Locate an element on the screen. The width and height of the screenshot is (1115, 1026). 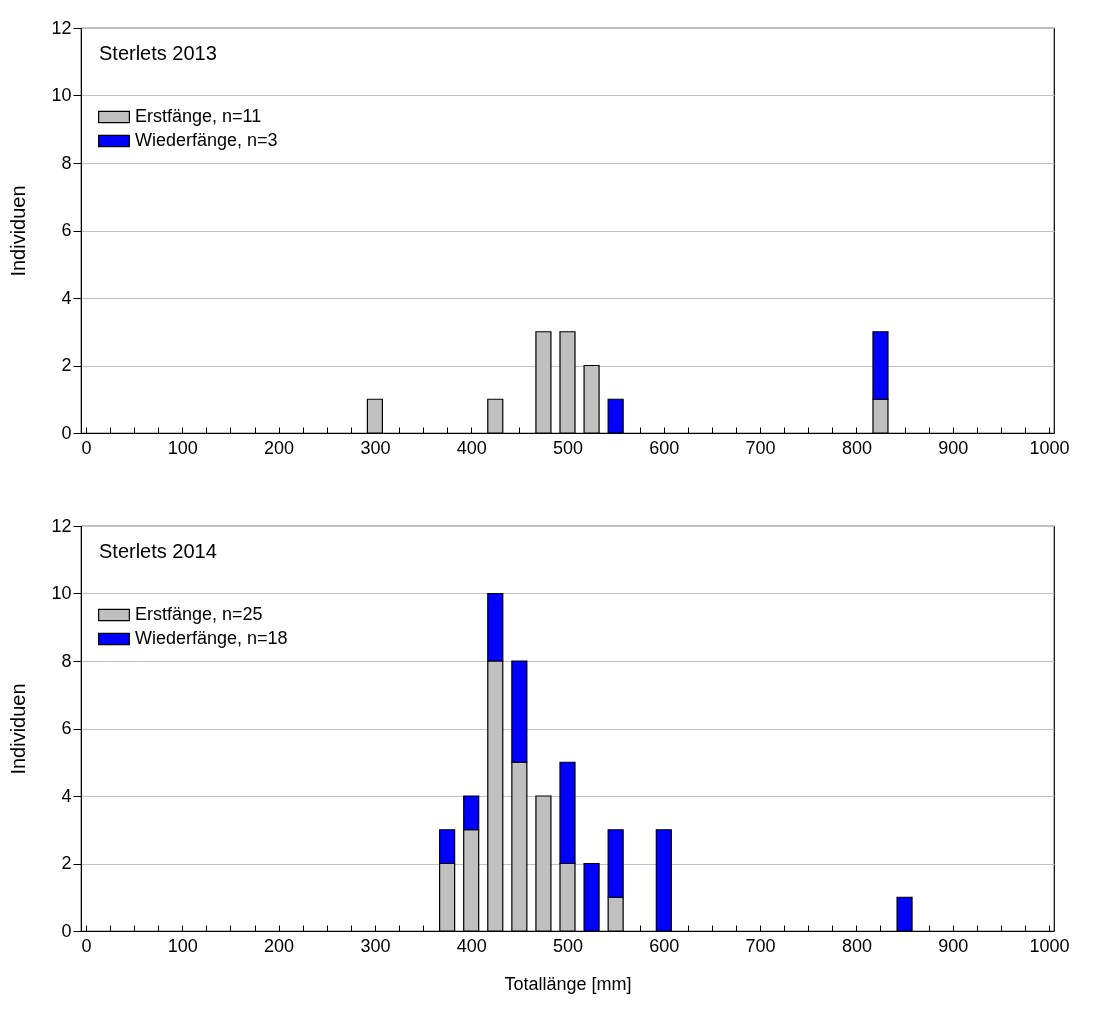
legend-label: Wiederfänge, n=18 is located at coordinates (211, 638).